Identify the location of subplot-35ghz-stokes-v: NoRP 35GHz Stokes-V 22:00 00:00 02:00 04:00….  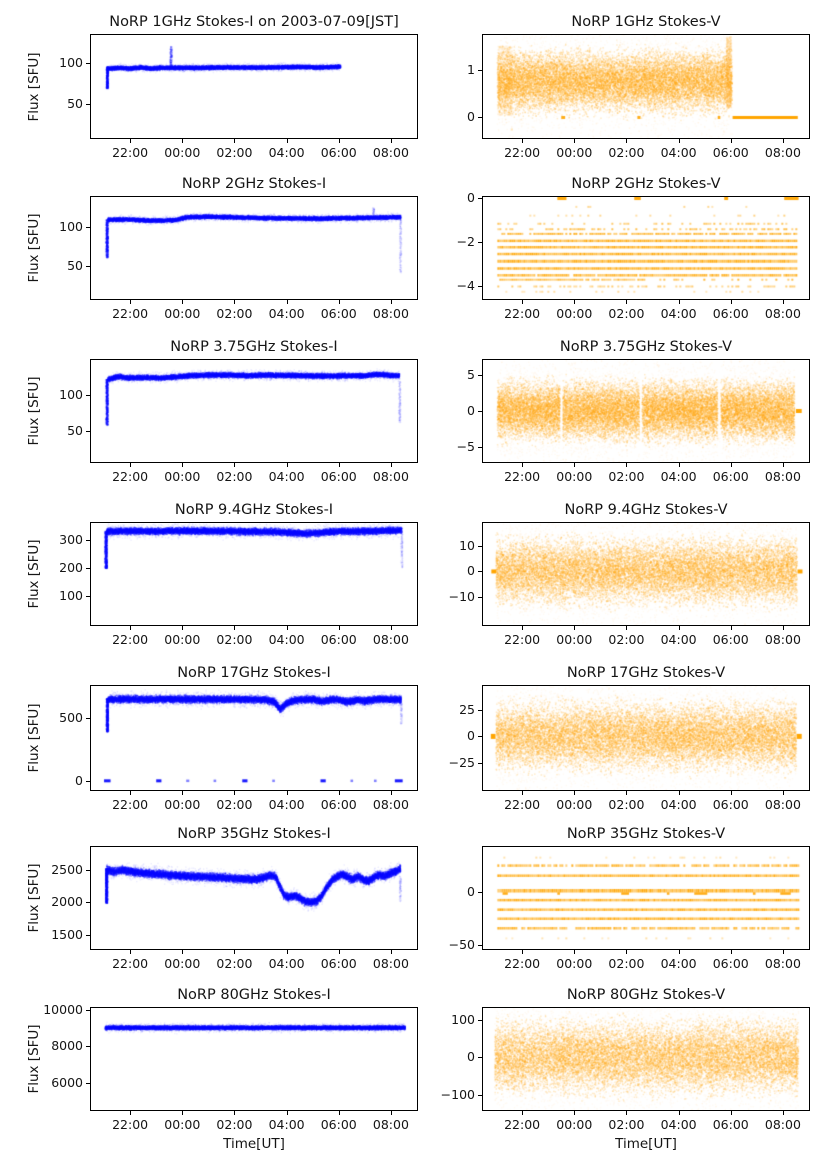
(629, 898).